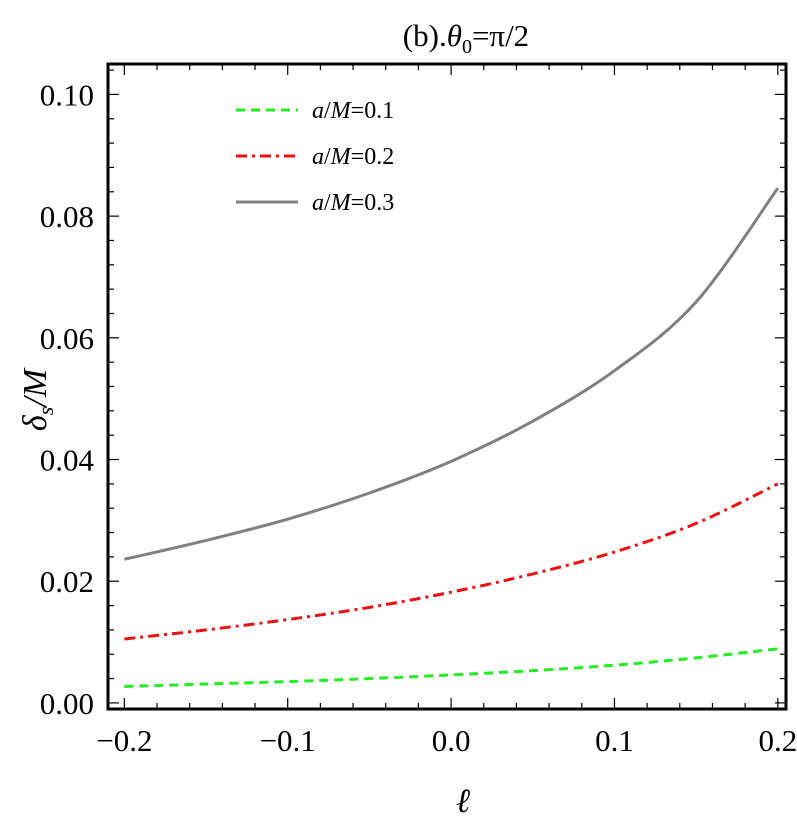 This screenshot has height=825, width=797. Describe the element at coordinates (353, 203) in the screenshot. I see `legend-label-3: a/M=0.3` at that location.